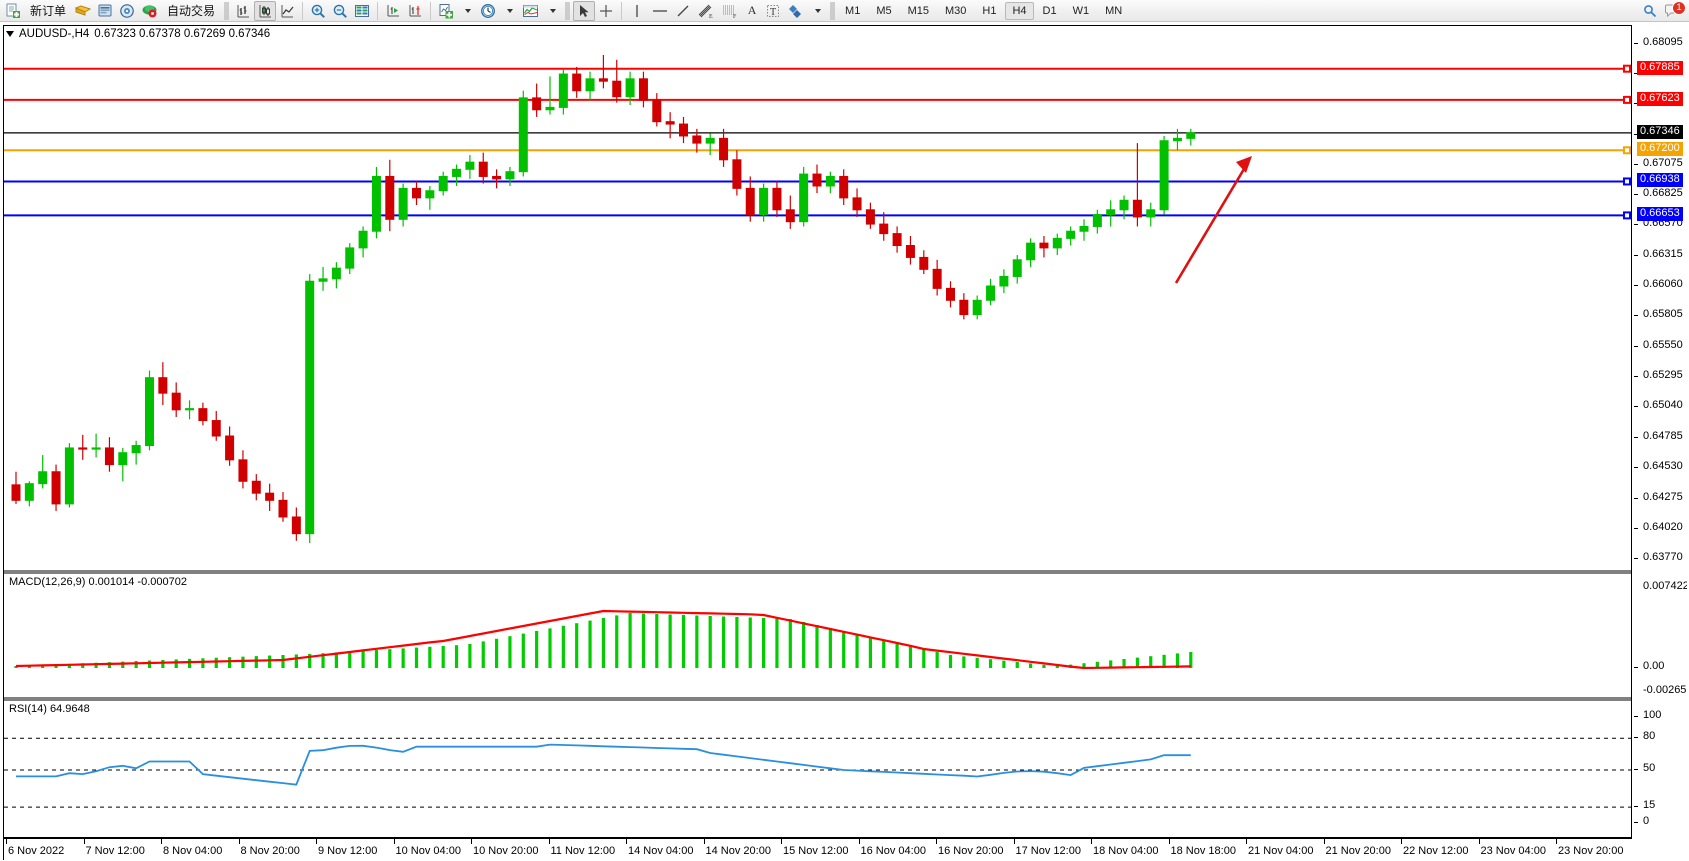 The width and height of the screenshot is (1689, 861). Describe the element at coordinates (989, 10) in the screenshot. I see `timeframe-button-h1: H1` at that location.